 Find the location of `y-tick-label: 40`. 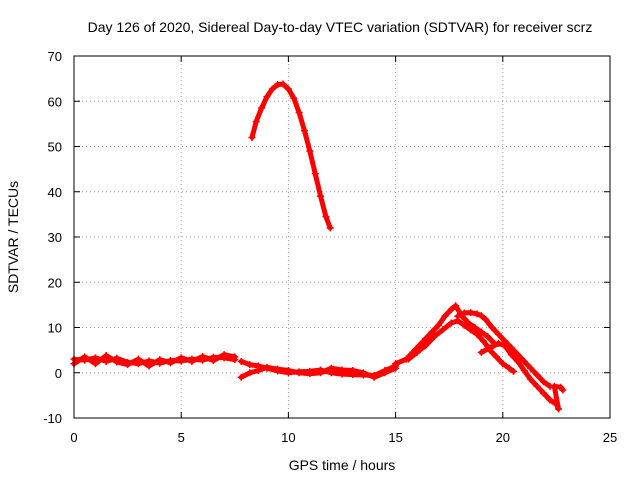

y-tick-label: 40 is located at coordinates (55, 192).